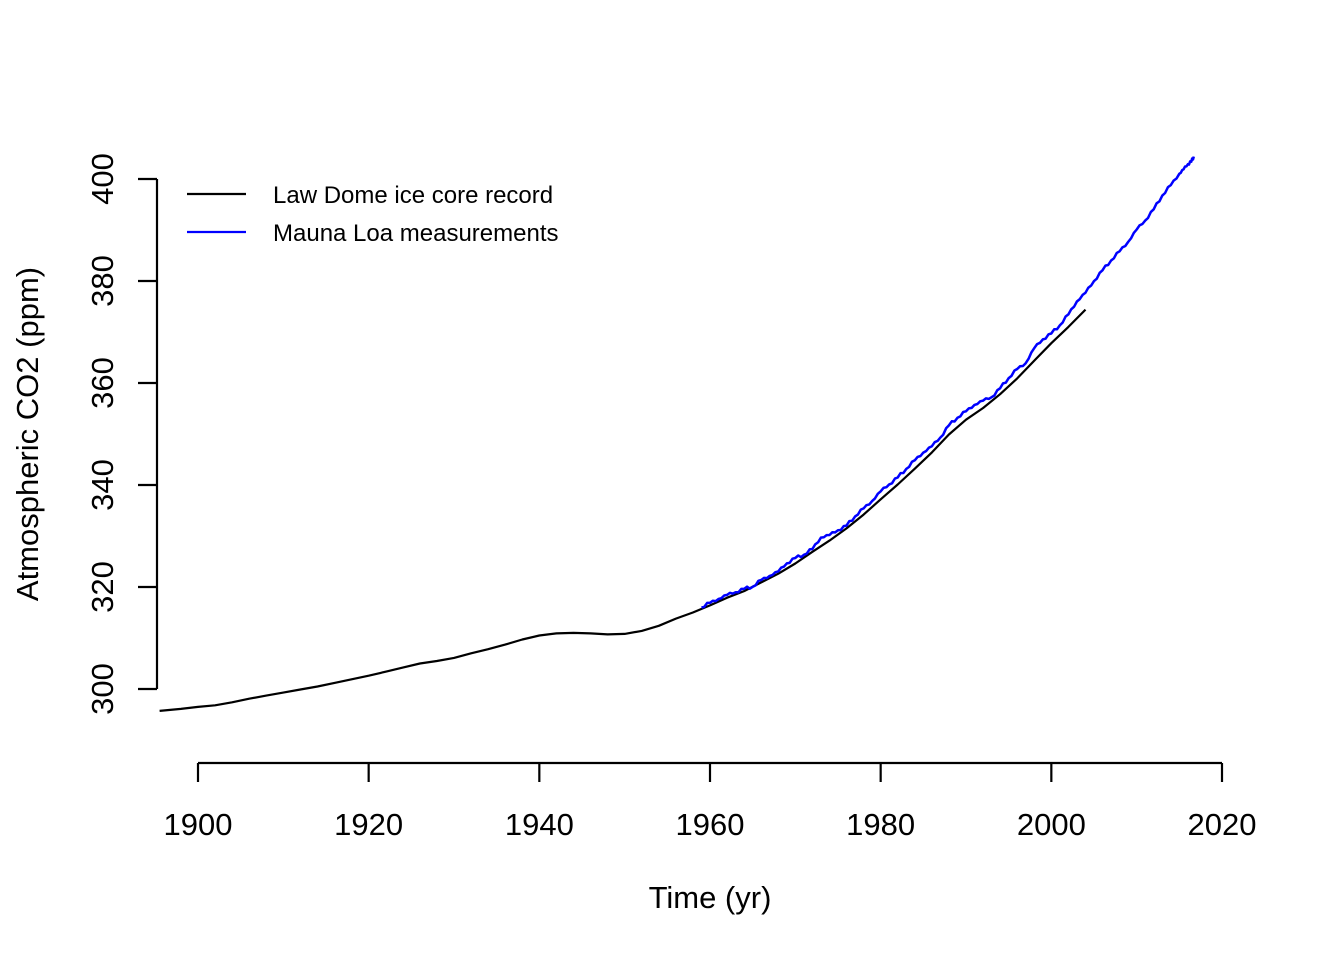 Image resolution: width=1344 pixels, height=960 pixels. Describe the element at coordinates (368, 824) in the screenshot. I see `x-tick-label: 1920` at that location.